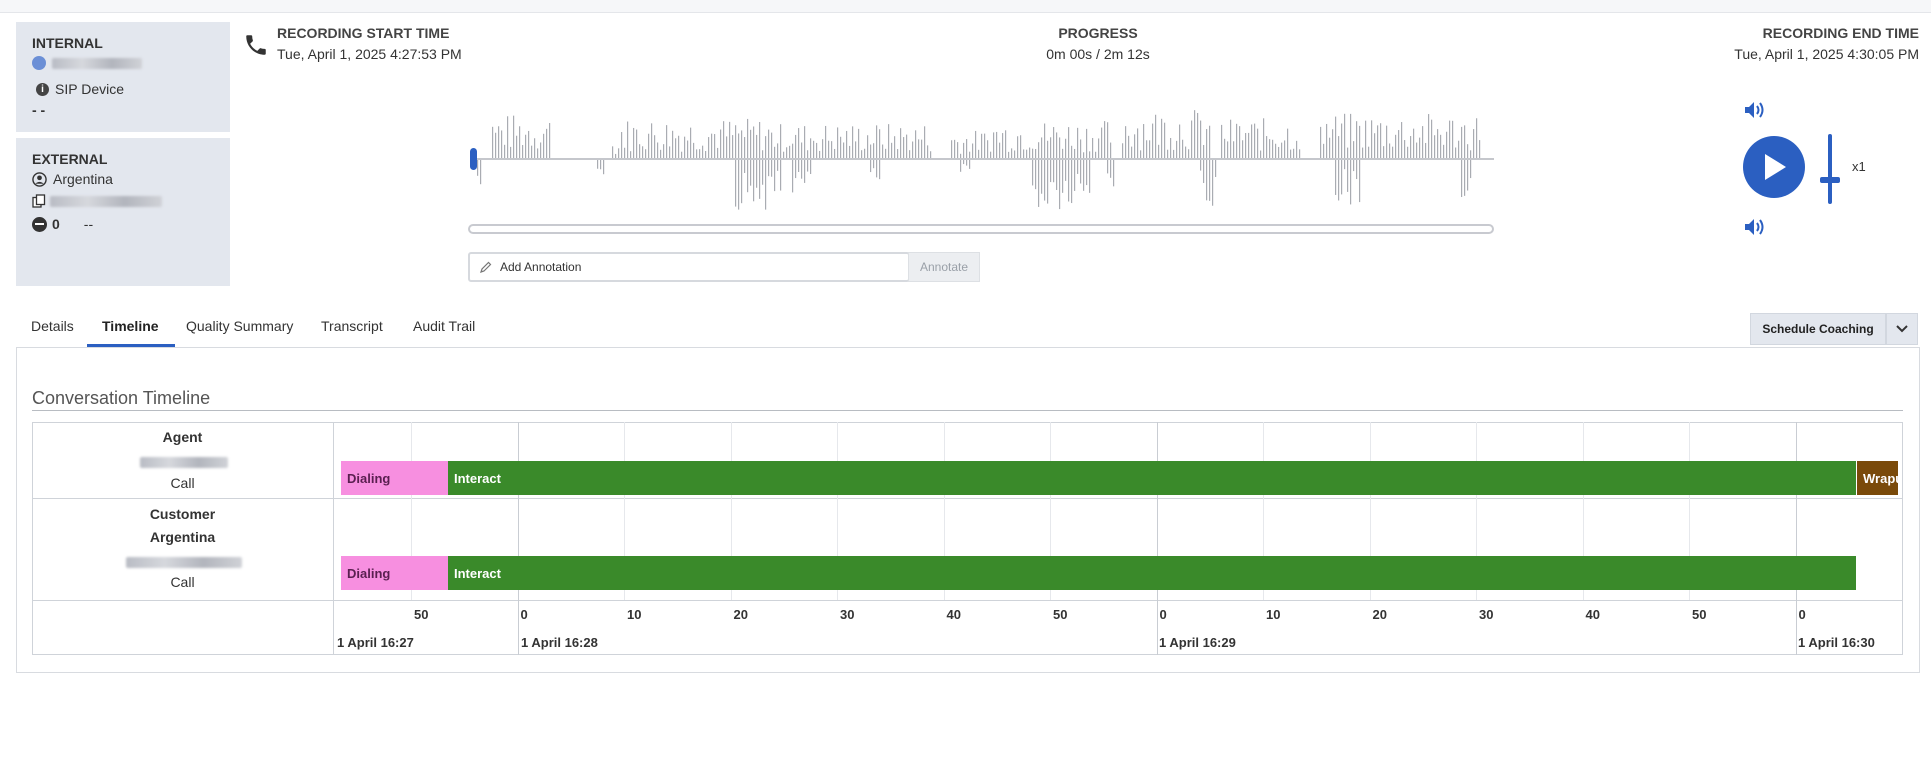 The image size is (1931, 771). I want to click on tab-details: Details, so click(52, 326).